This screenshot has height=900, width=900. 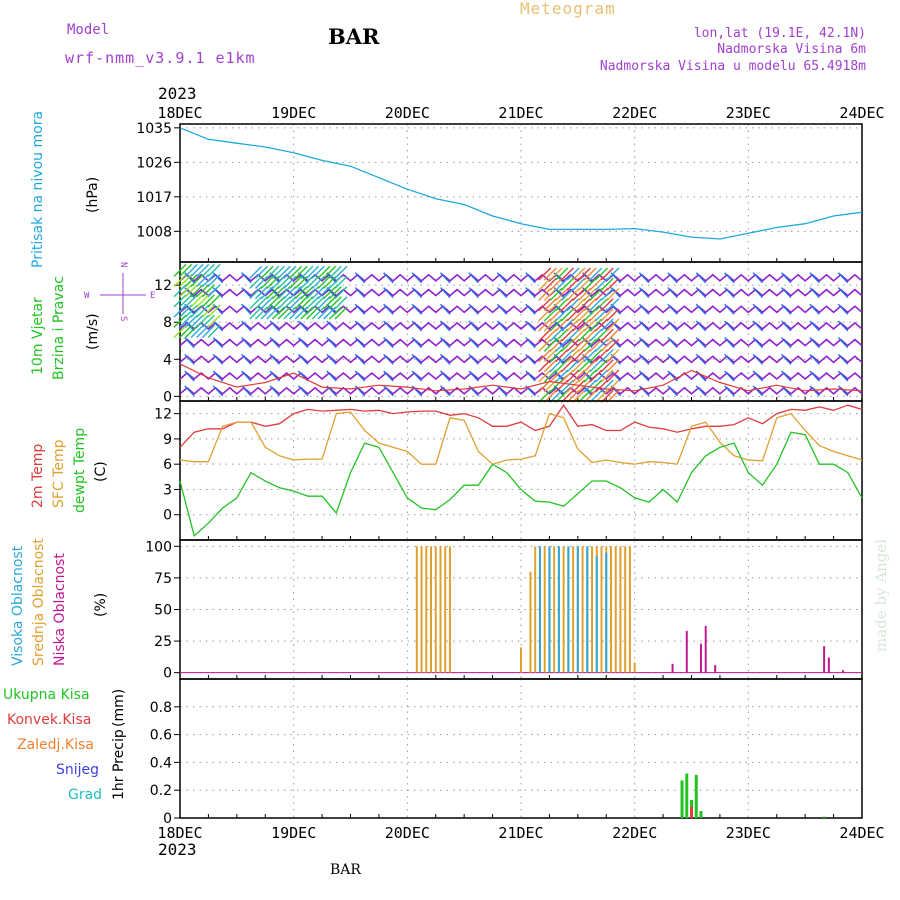 What do you see at coordinates (163, 579) in the screenshot?
I see `y-tick-label: 75` at bounding box center [163, 579].